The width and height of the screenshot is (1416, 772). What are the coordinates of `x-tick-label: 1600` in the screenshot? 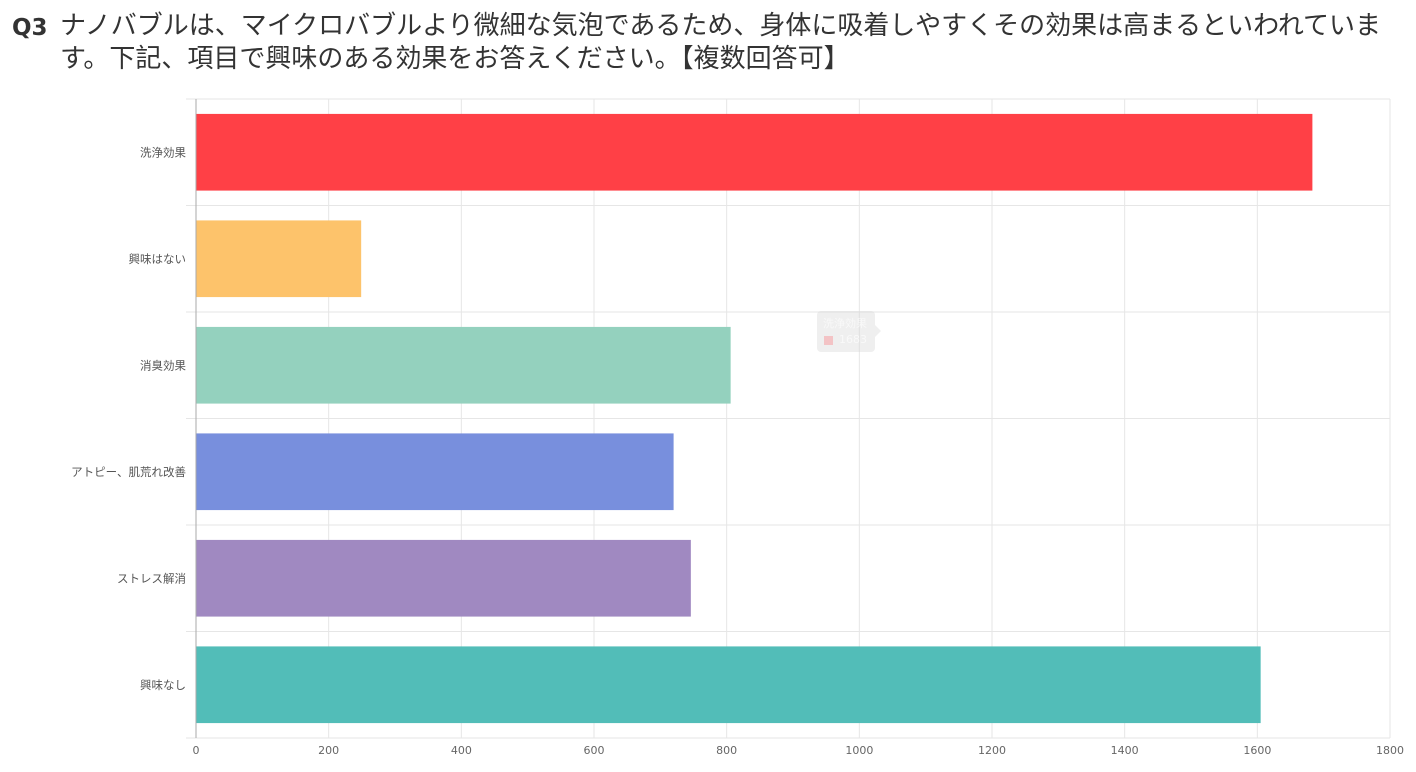 It's located at (1257, 750).